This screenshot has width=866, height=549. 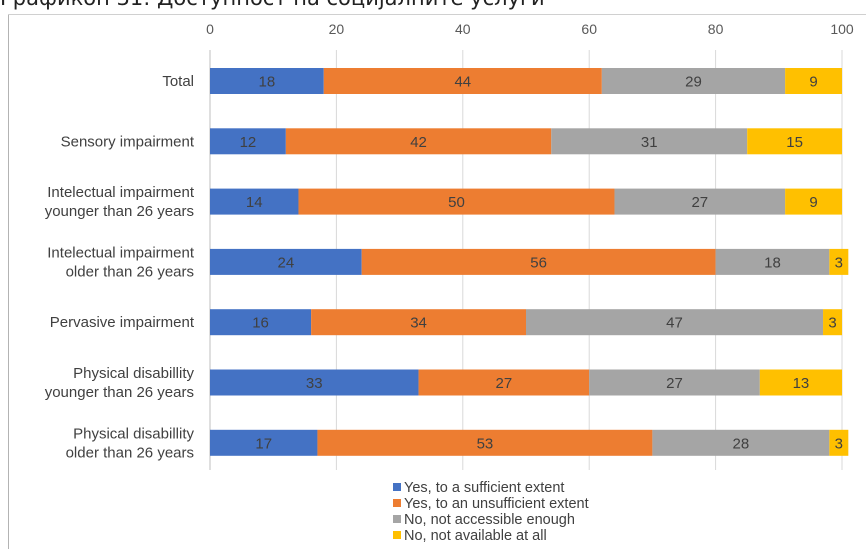 I want to click on x-tick-label: 40, so click(x=463, y=29).